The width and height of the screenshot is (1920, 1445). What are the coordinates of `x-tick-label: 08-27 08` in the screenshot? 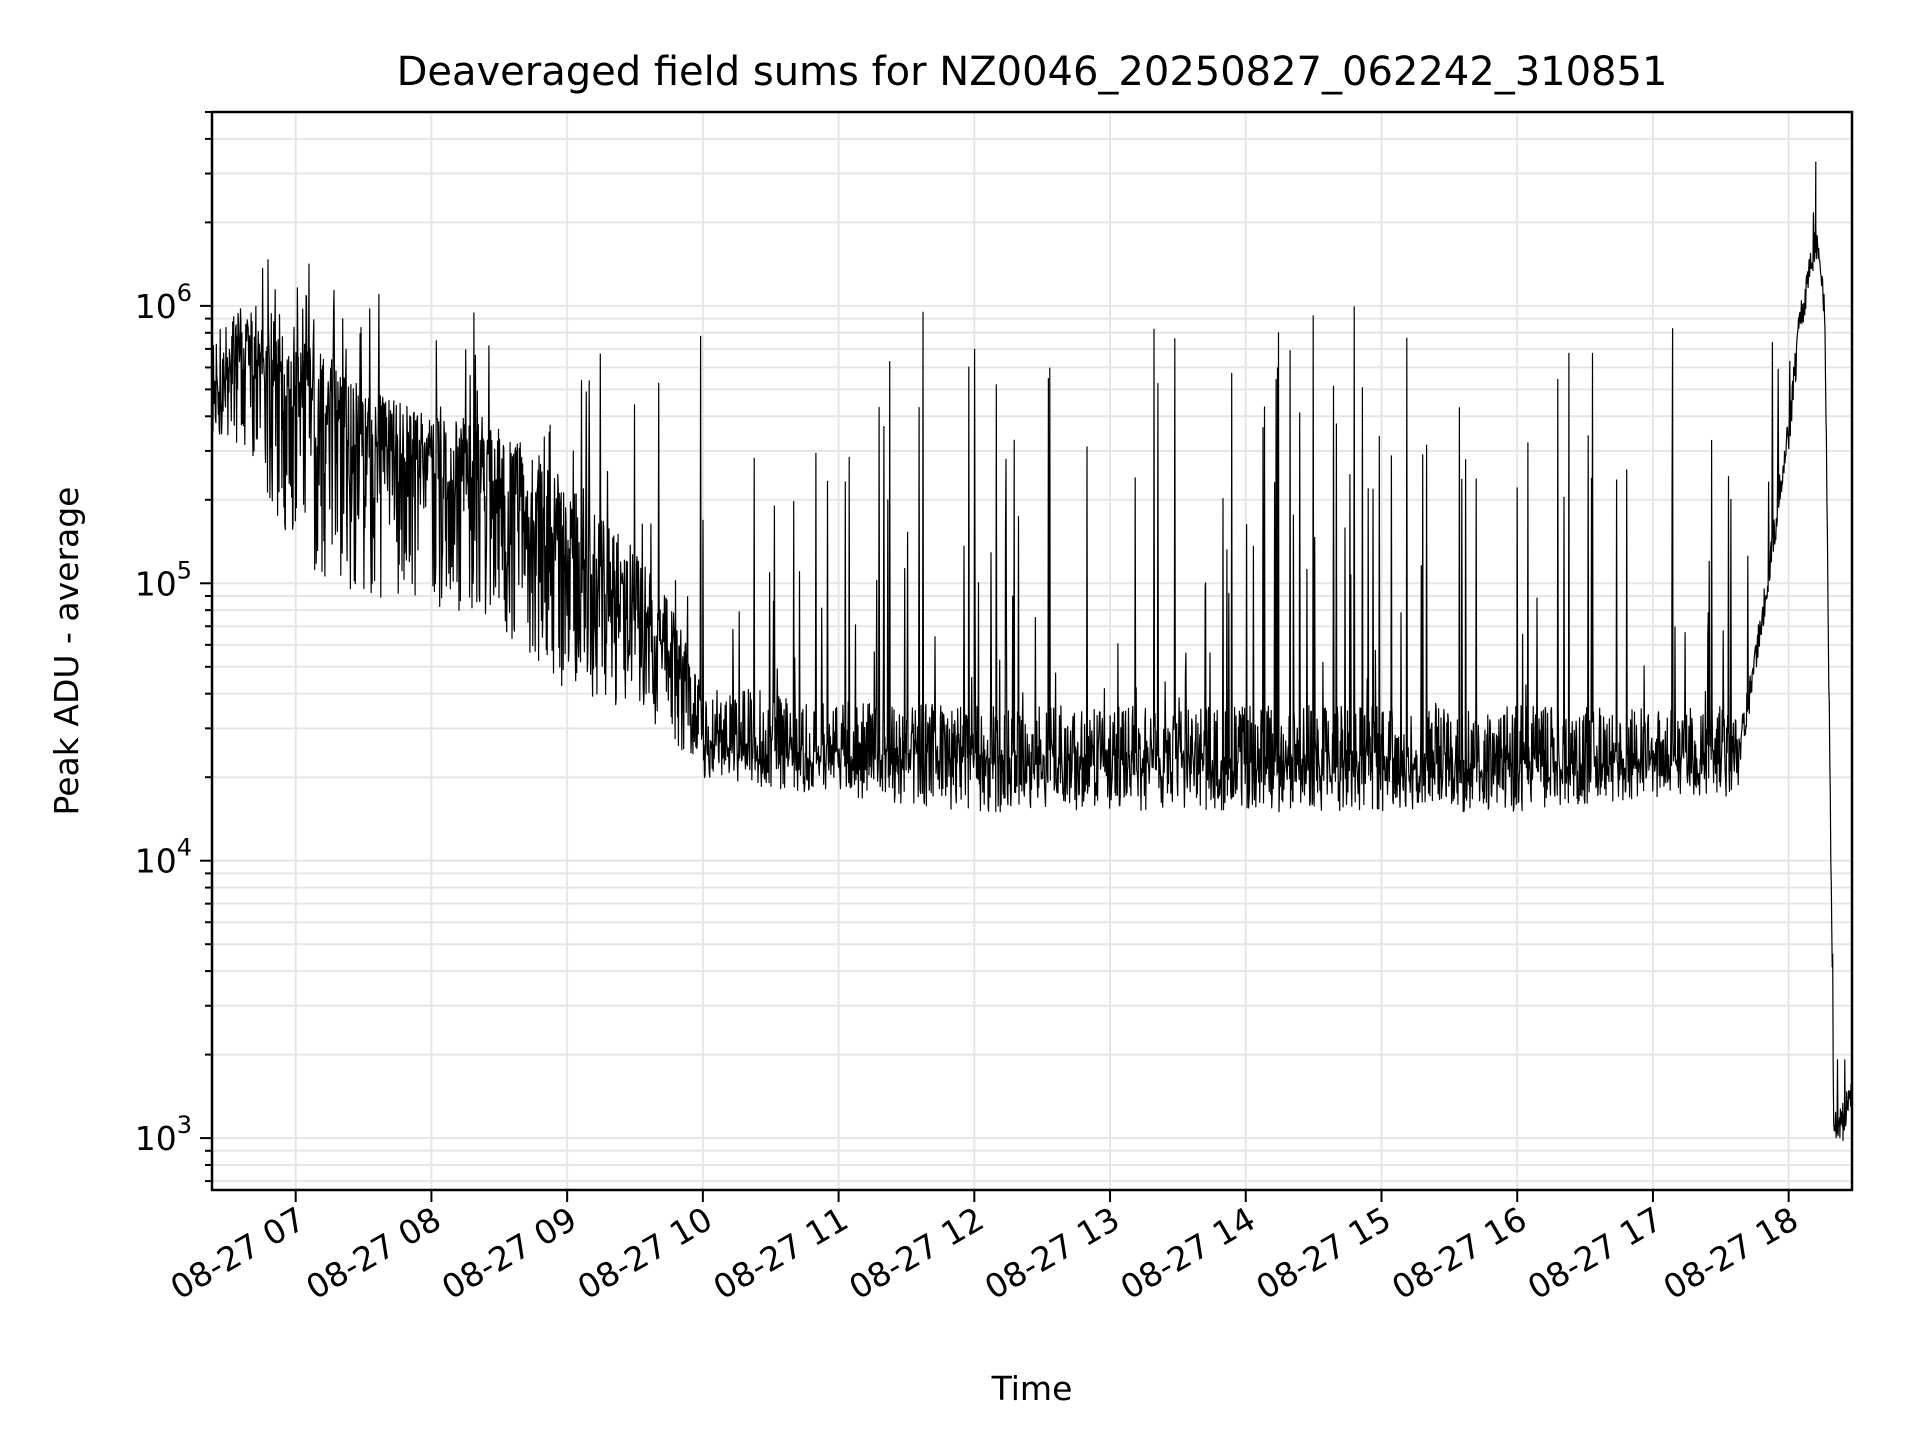 It's located at (373, 1253).